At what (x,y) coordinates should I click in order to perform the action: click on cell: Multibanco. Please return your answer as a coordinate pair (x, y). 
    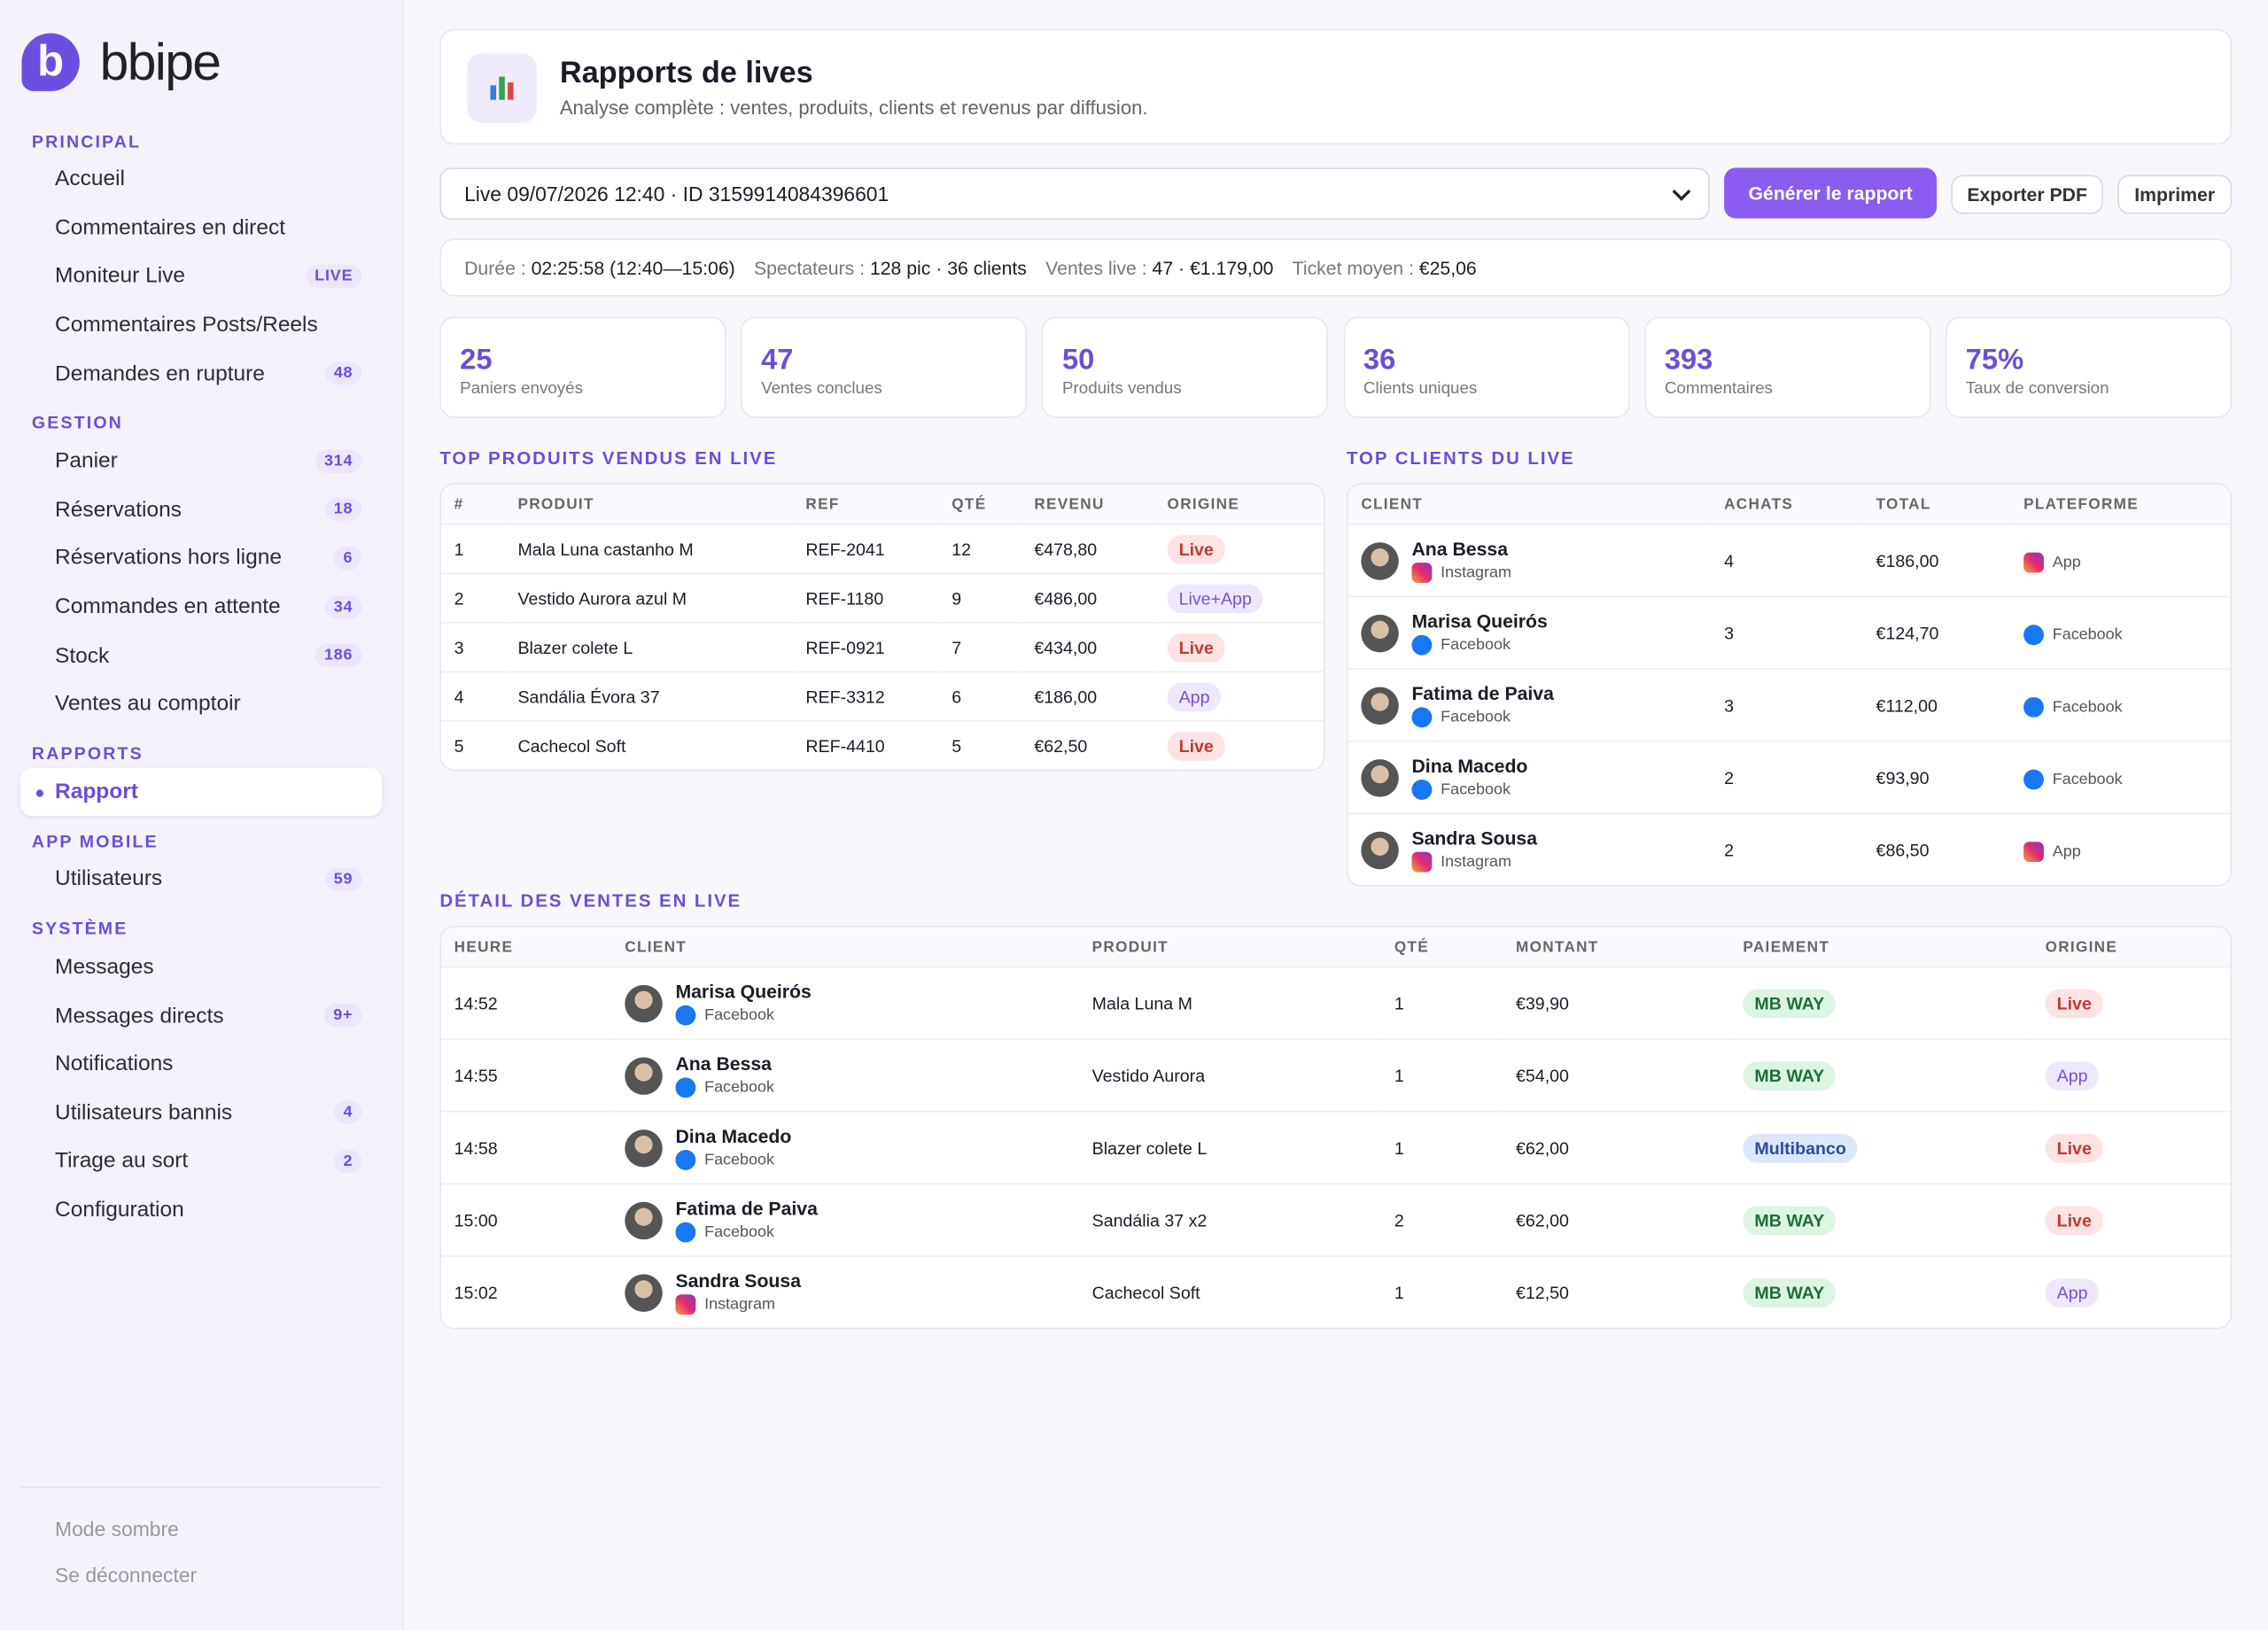
    Looking at the image, I should click on (1881, 1148).